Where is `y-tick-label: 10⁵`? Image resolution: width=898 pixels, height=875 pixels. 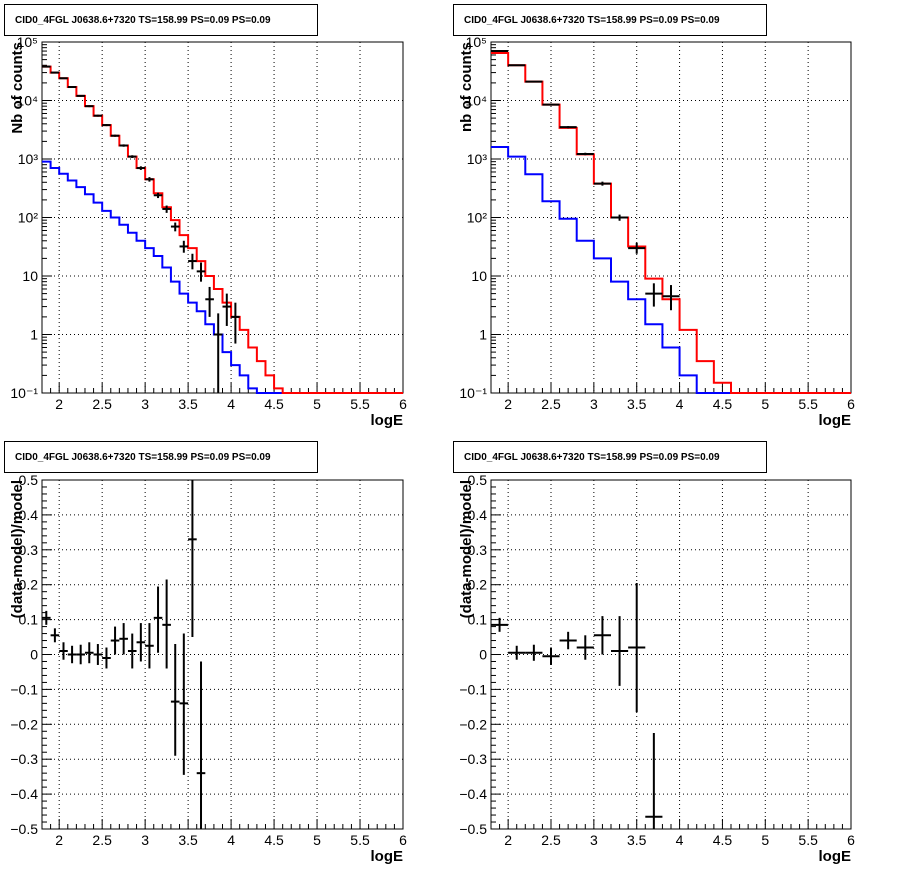 y-tick-label: 10⁵ is located at coordinates (476, 42).